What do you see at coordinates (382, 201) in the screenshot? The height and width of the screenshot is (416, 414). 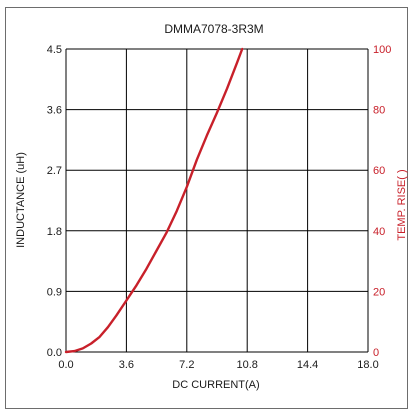 I see `y2-axis-ticks: 0 20 40 60 80 100` at bounding box center [382, 201].